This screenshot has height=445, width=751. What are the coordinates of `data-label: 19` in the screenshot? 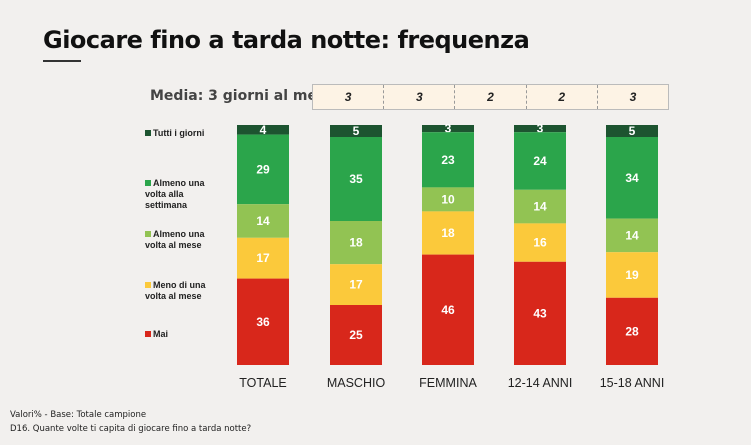 It's located at (632, 275).